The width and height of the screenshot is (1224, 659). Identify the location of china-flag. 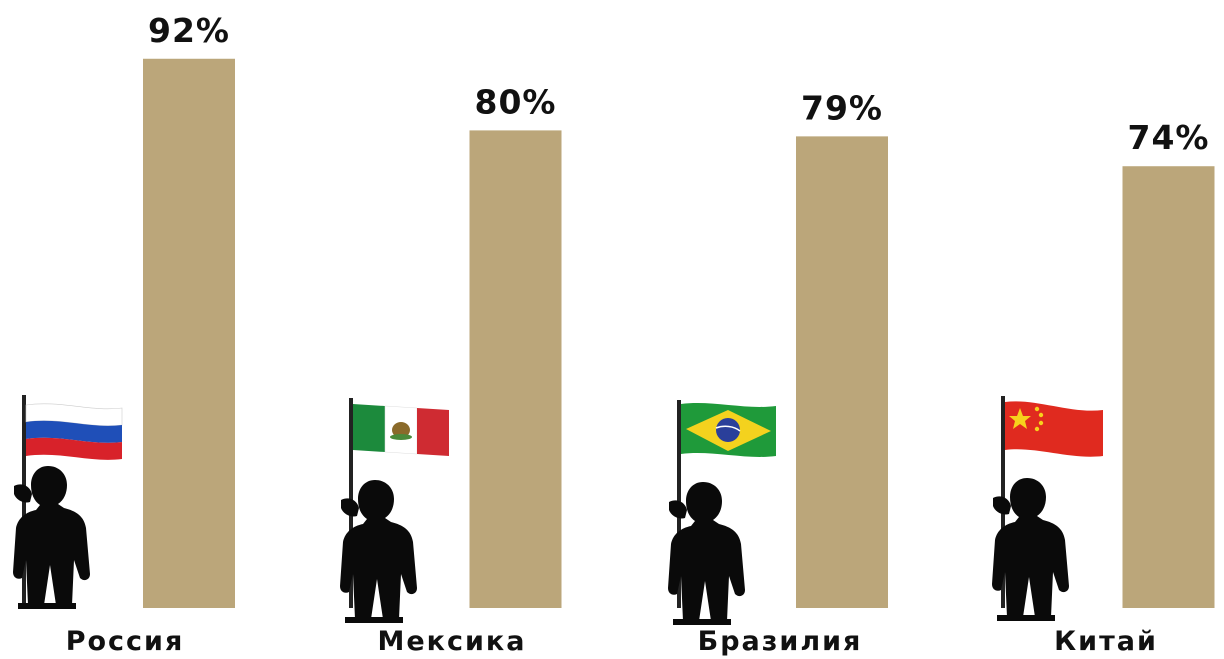
(1054, 429).